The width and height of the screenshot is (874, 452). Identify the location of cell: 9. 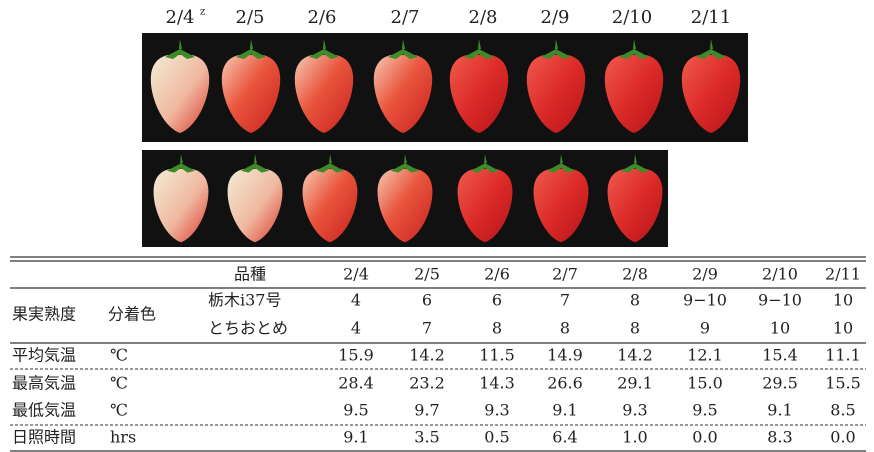
(705, 328).